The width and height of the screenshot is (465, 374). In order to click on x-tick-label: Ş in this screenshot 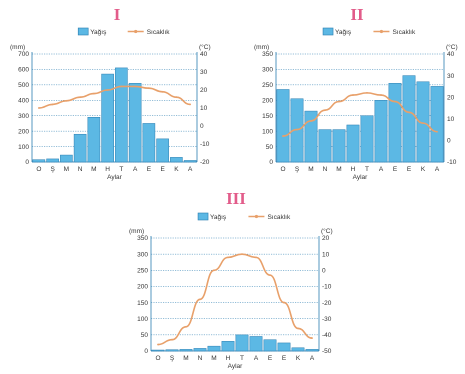, I will do `click(172, 358)`.